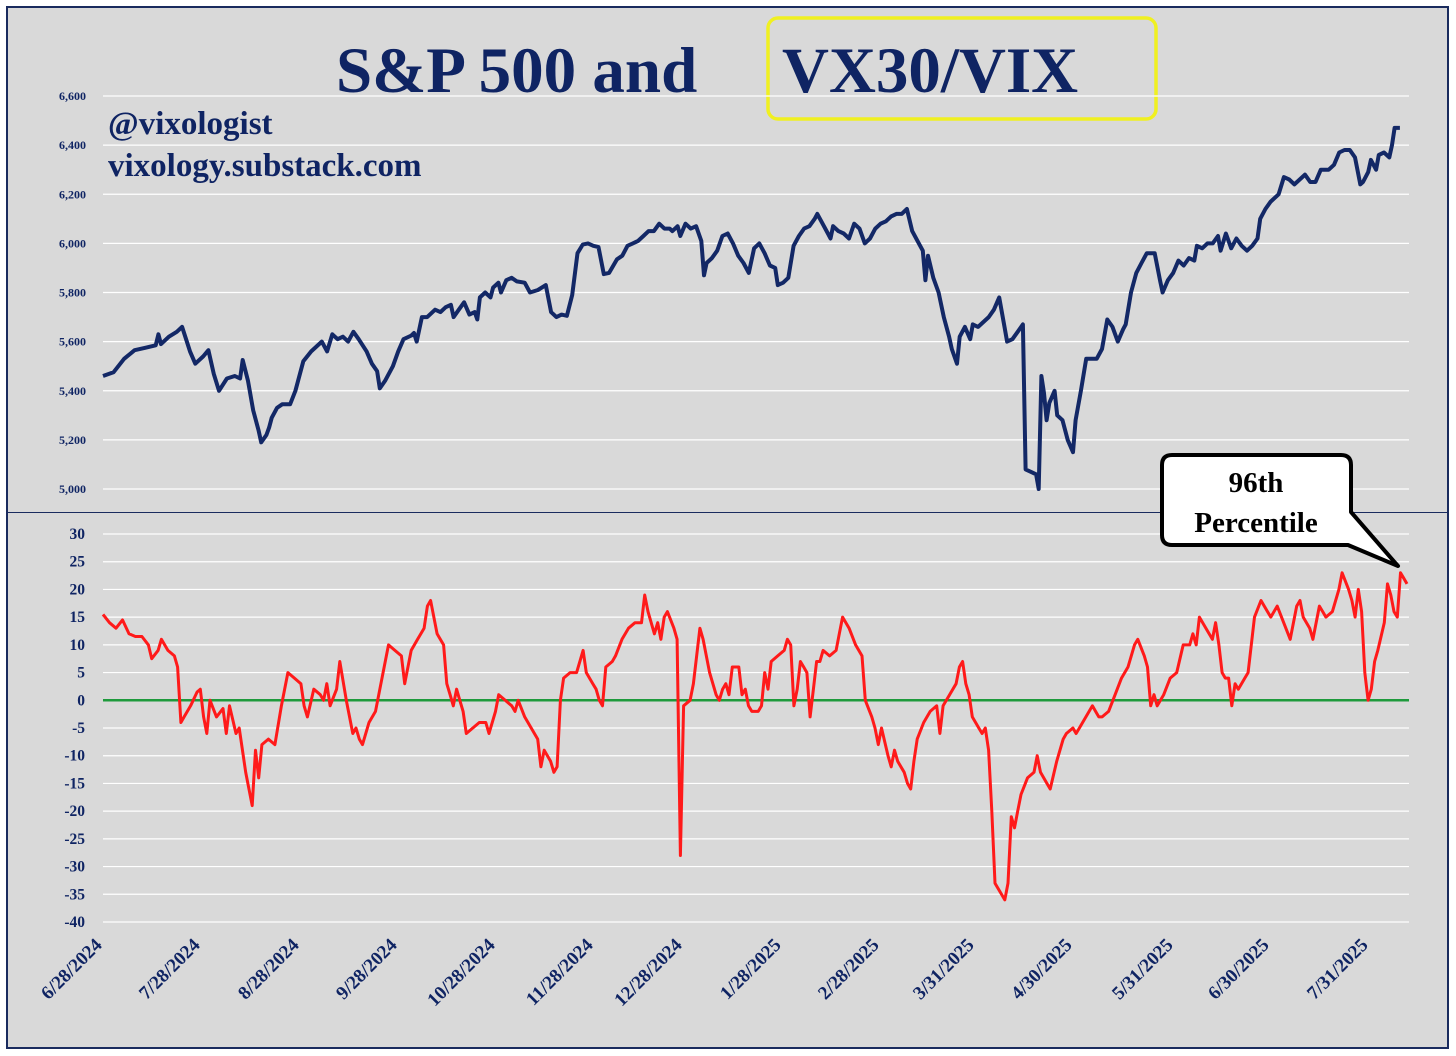 This screenshot has height=1056, width=1456. What do you see at coordinates (74, 756) in the screenshot?
I see `bottom-y-tick-label: -10` at bounding box center [74, 756].